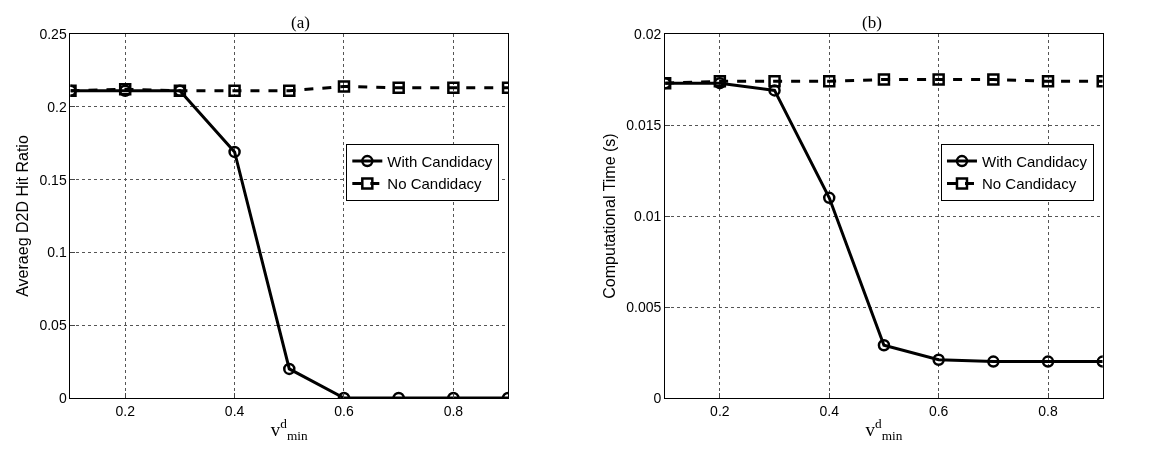 This screenshot has height=458, width=1162. I want to click on y-tick-label: 0.015, so click(644, 124).